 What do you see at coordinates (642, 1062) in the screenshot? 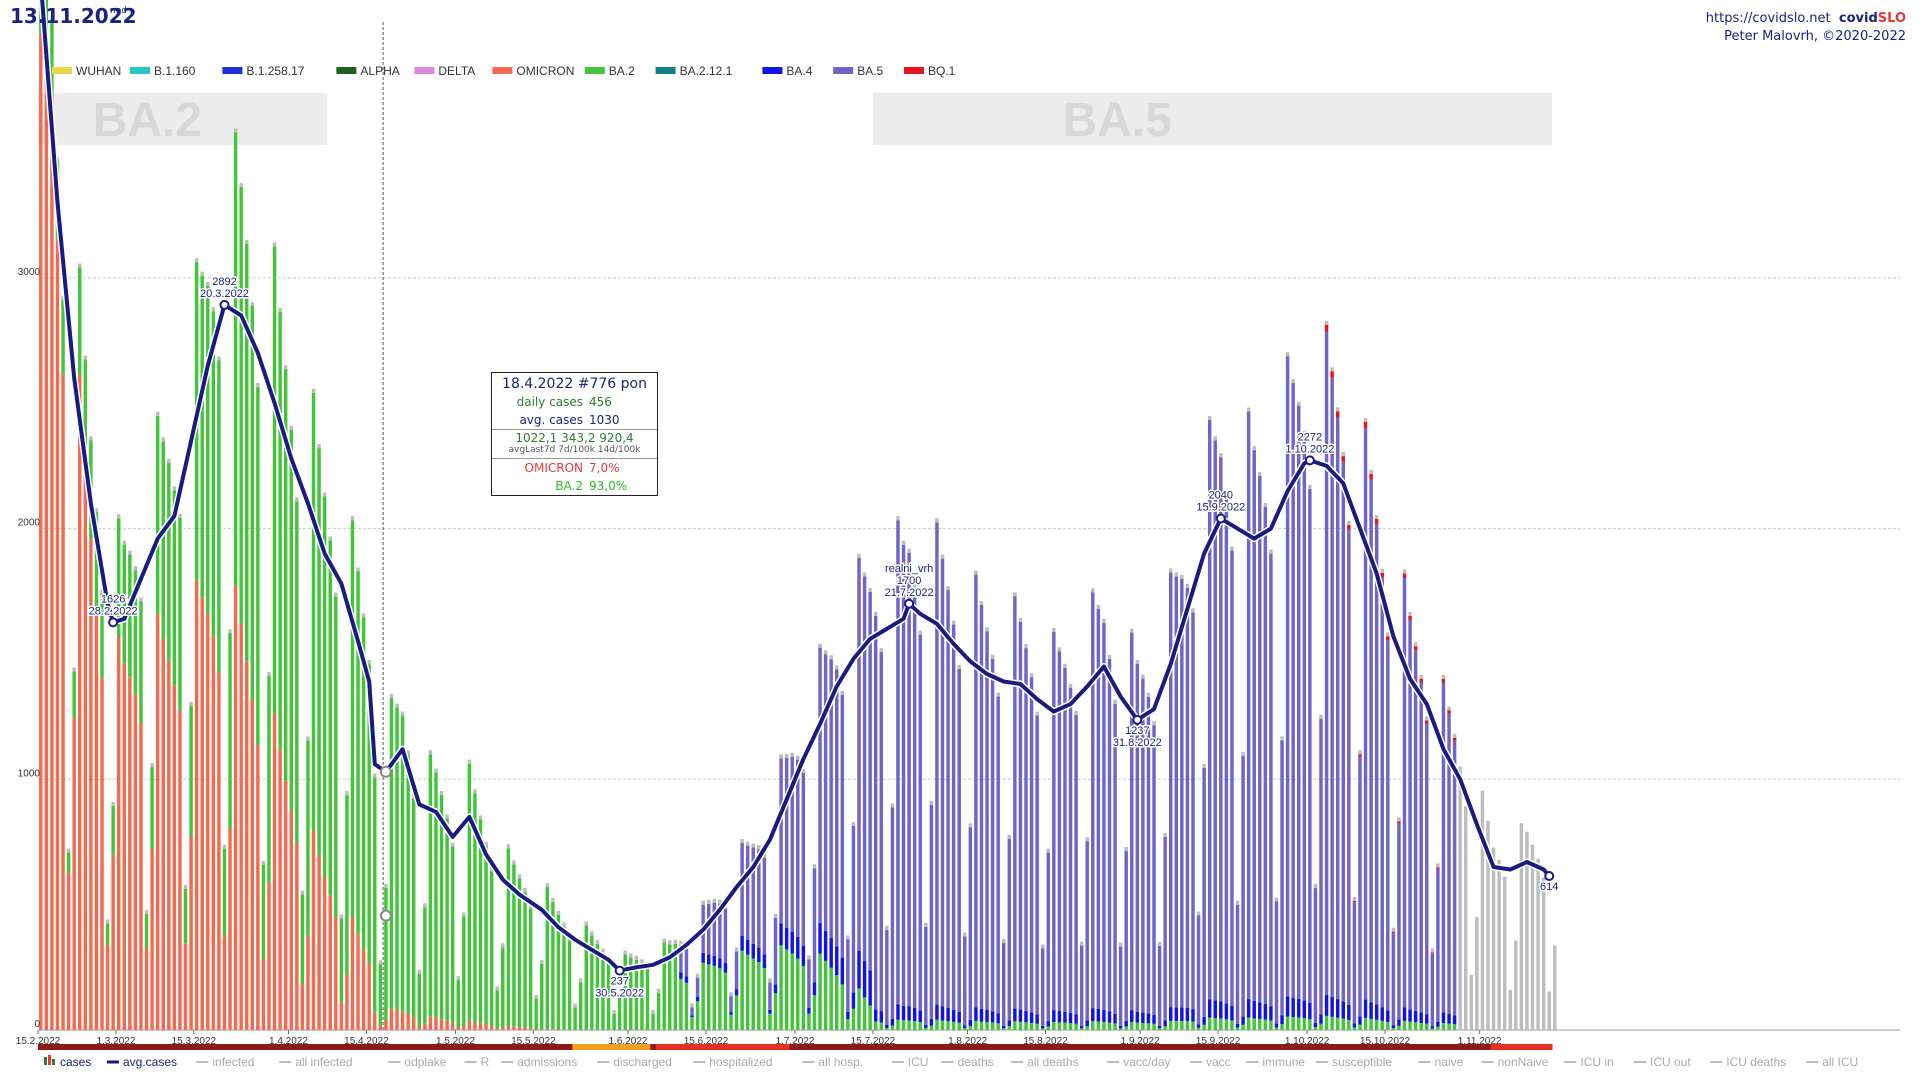
I see `bottom-legend-item: discharged` at bounding box center [642, 1062].